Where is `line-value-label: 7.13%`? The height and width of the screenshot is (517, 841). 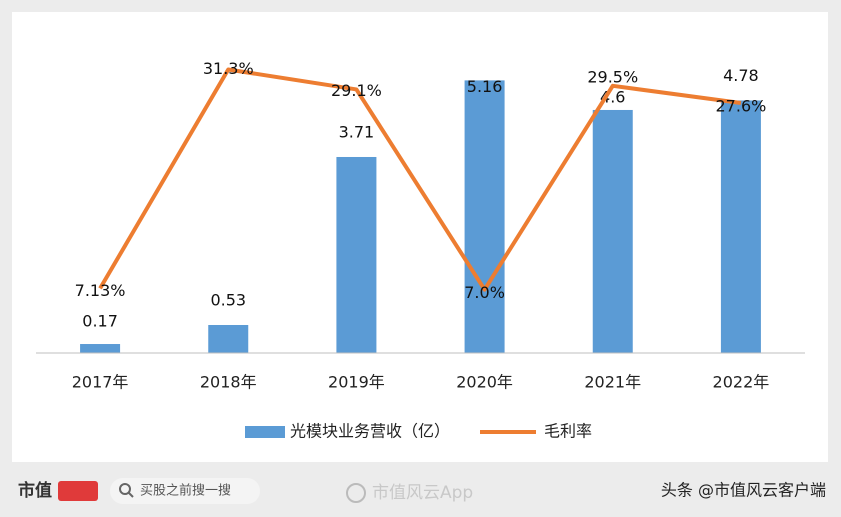 line-value-label: 7.13% is located at coordinates (100, 290).